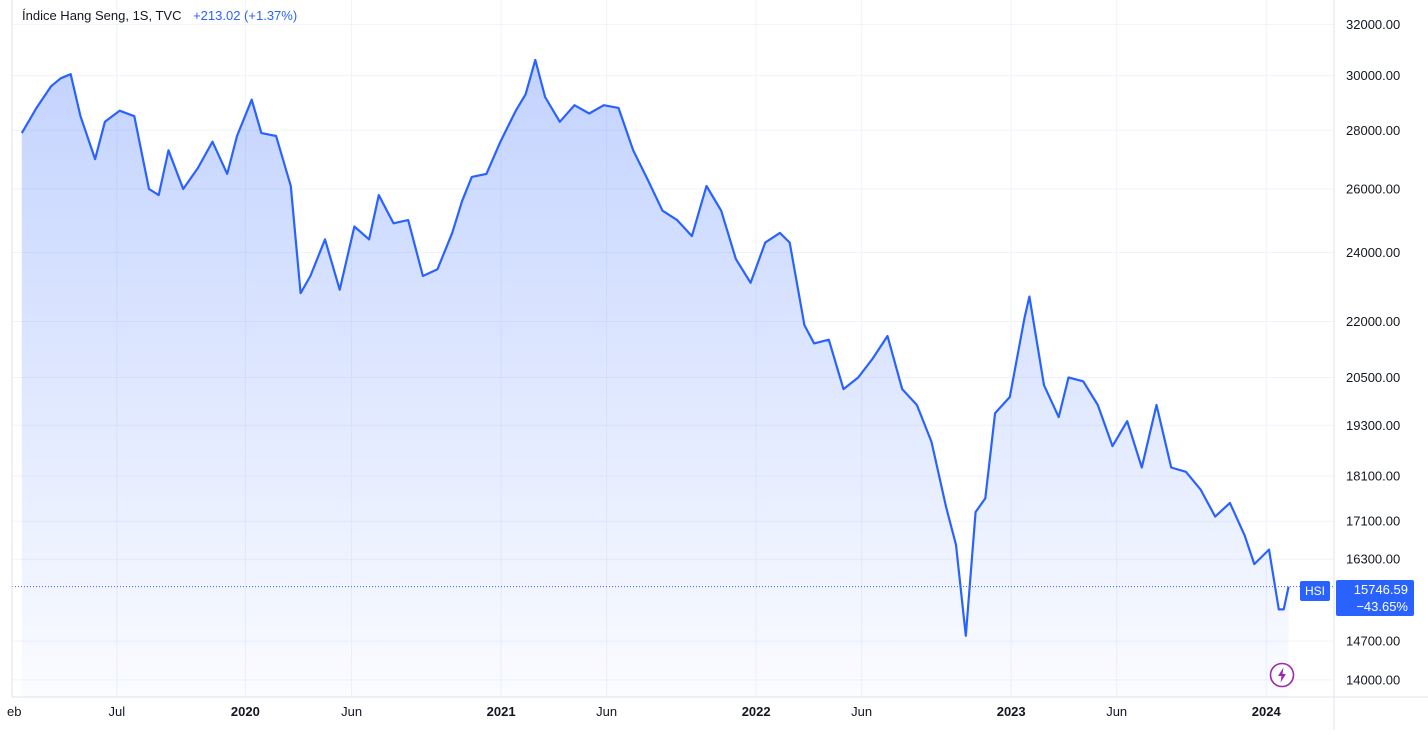 This screenshot has width=1428, height=735. What do you see at coordinates (1373, 75) in the screenshot?
I see `y-tick-label: 30000.00` at bounding box center [1373, 75].